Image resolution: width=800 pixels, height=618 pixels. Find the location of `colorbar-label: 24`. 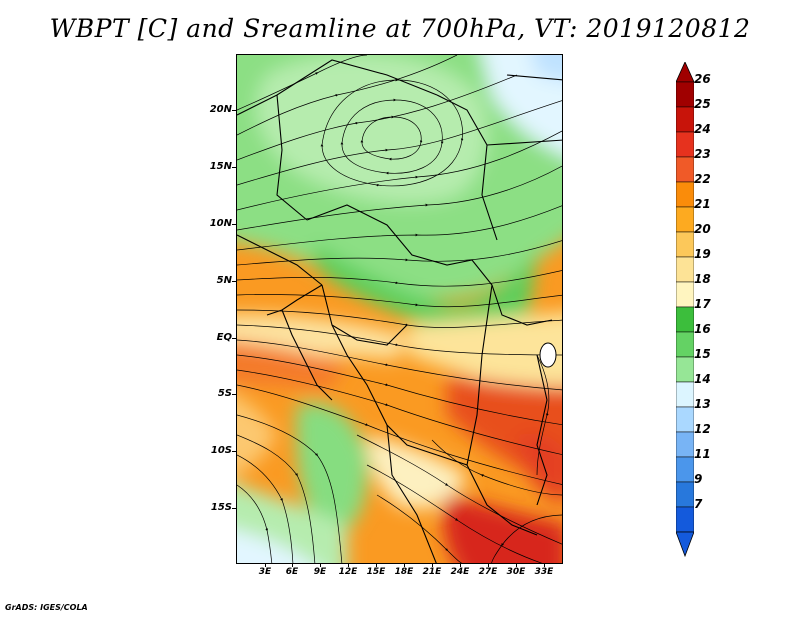

colorbar-label: 24 is located at coordinates (702, 129).